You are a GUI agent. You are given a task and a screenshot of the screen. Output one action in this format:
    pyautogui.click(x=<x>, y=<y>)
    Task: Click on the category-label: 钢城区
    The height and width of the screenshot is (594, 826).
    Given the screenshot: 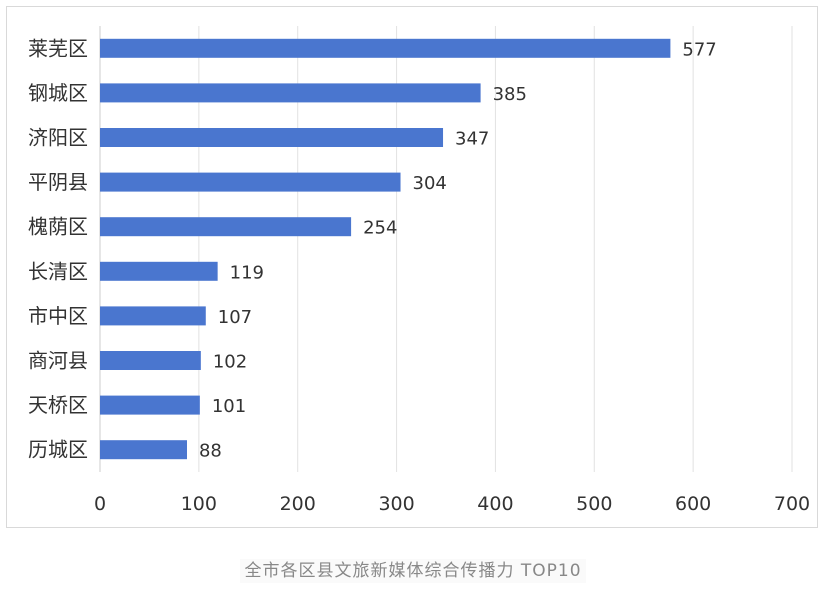 What is the action you would take?
    pyautogui.click(x=58, y=93)
    